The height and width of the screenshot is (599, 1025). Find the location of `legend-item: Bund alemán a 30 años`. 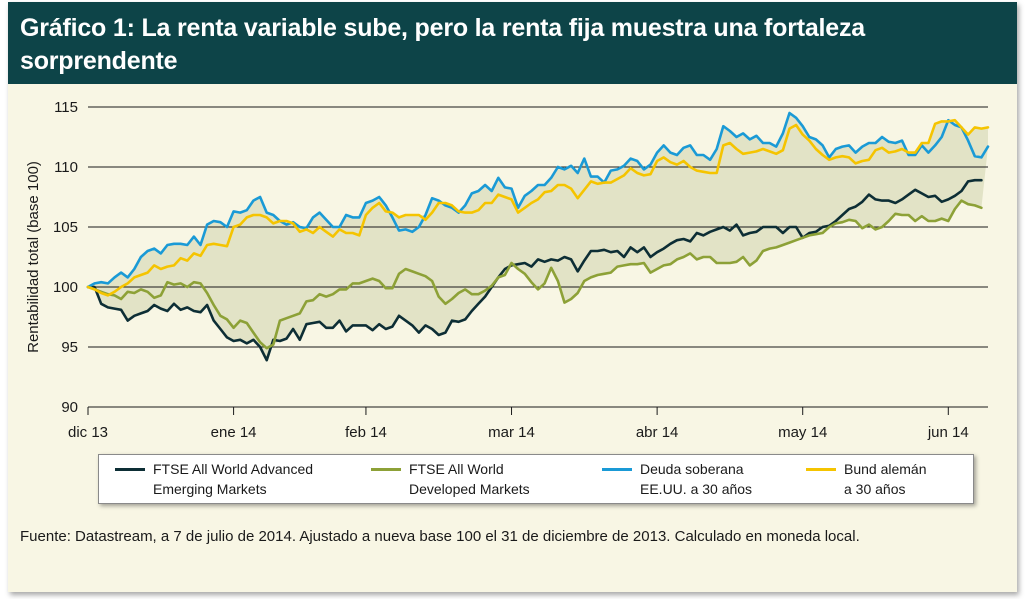

legend-item: Bund alemán a 30 años is located at coordinates (891, 479).